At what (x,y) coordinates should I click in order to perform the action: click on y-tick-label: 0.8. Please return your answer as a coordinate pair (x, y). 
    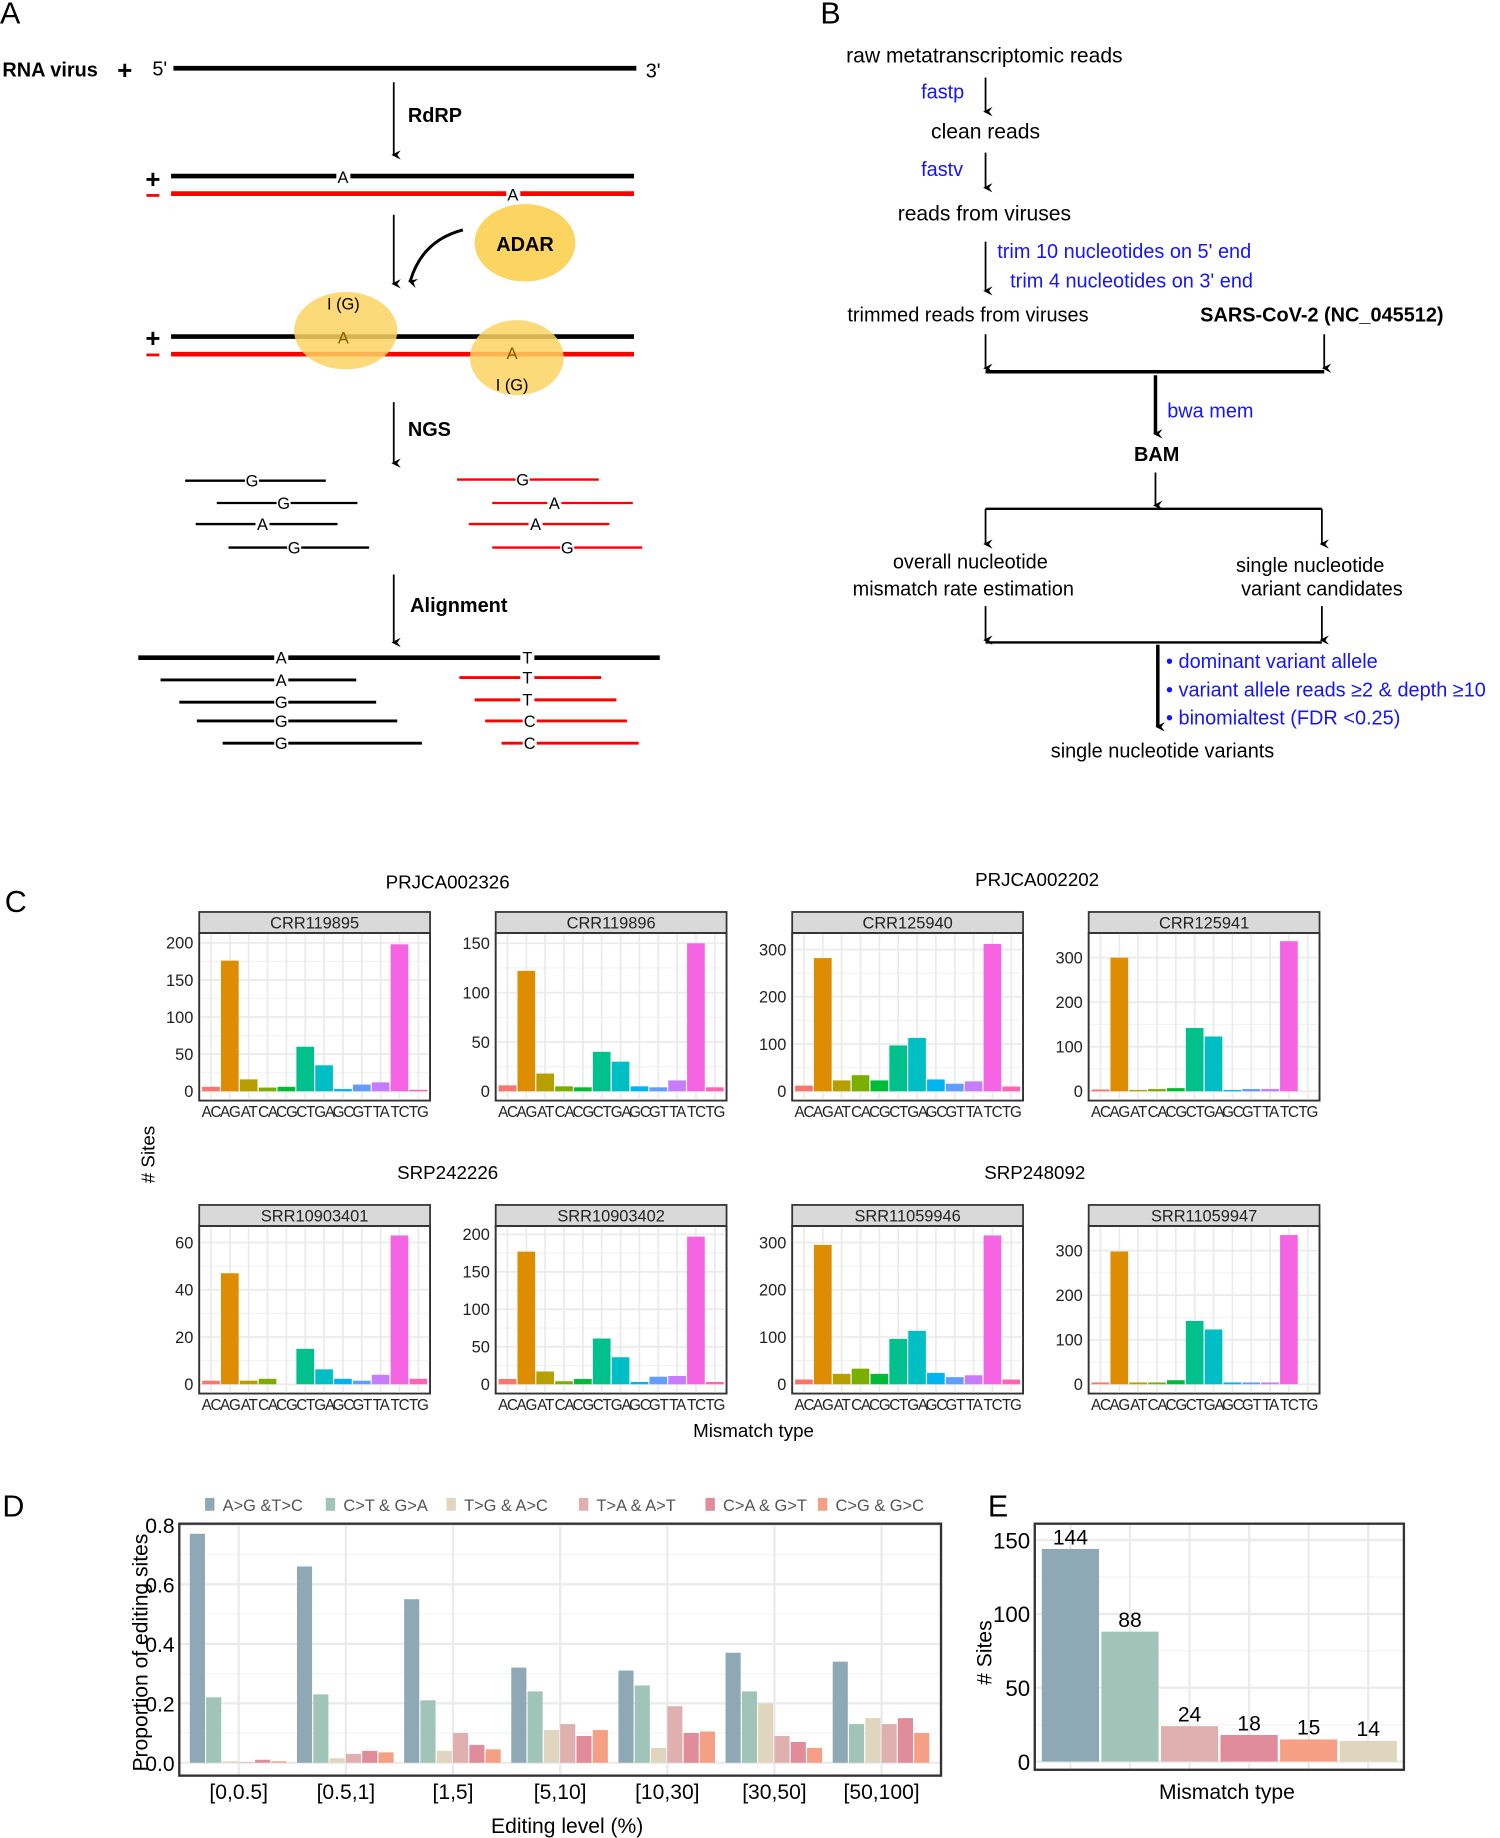
    Looking at the image, I should click on (159, 1526).